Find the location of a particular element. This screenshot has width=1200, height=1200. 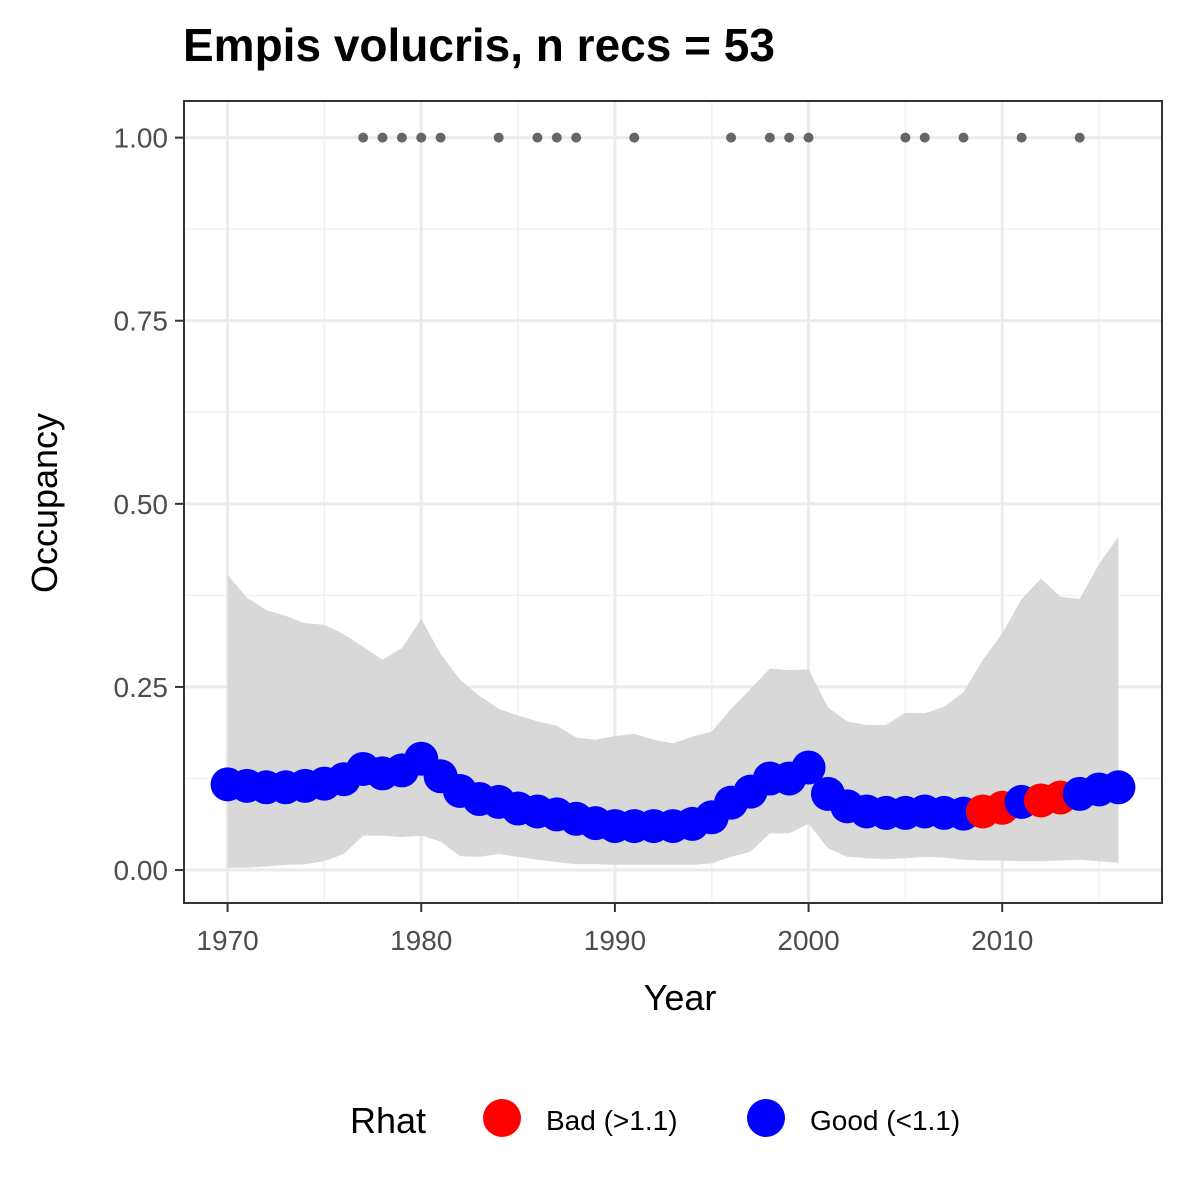

y-tick-label: 0.75 is located at coordinates (141, 321).